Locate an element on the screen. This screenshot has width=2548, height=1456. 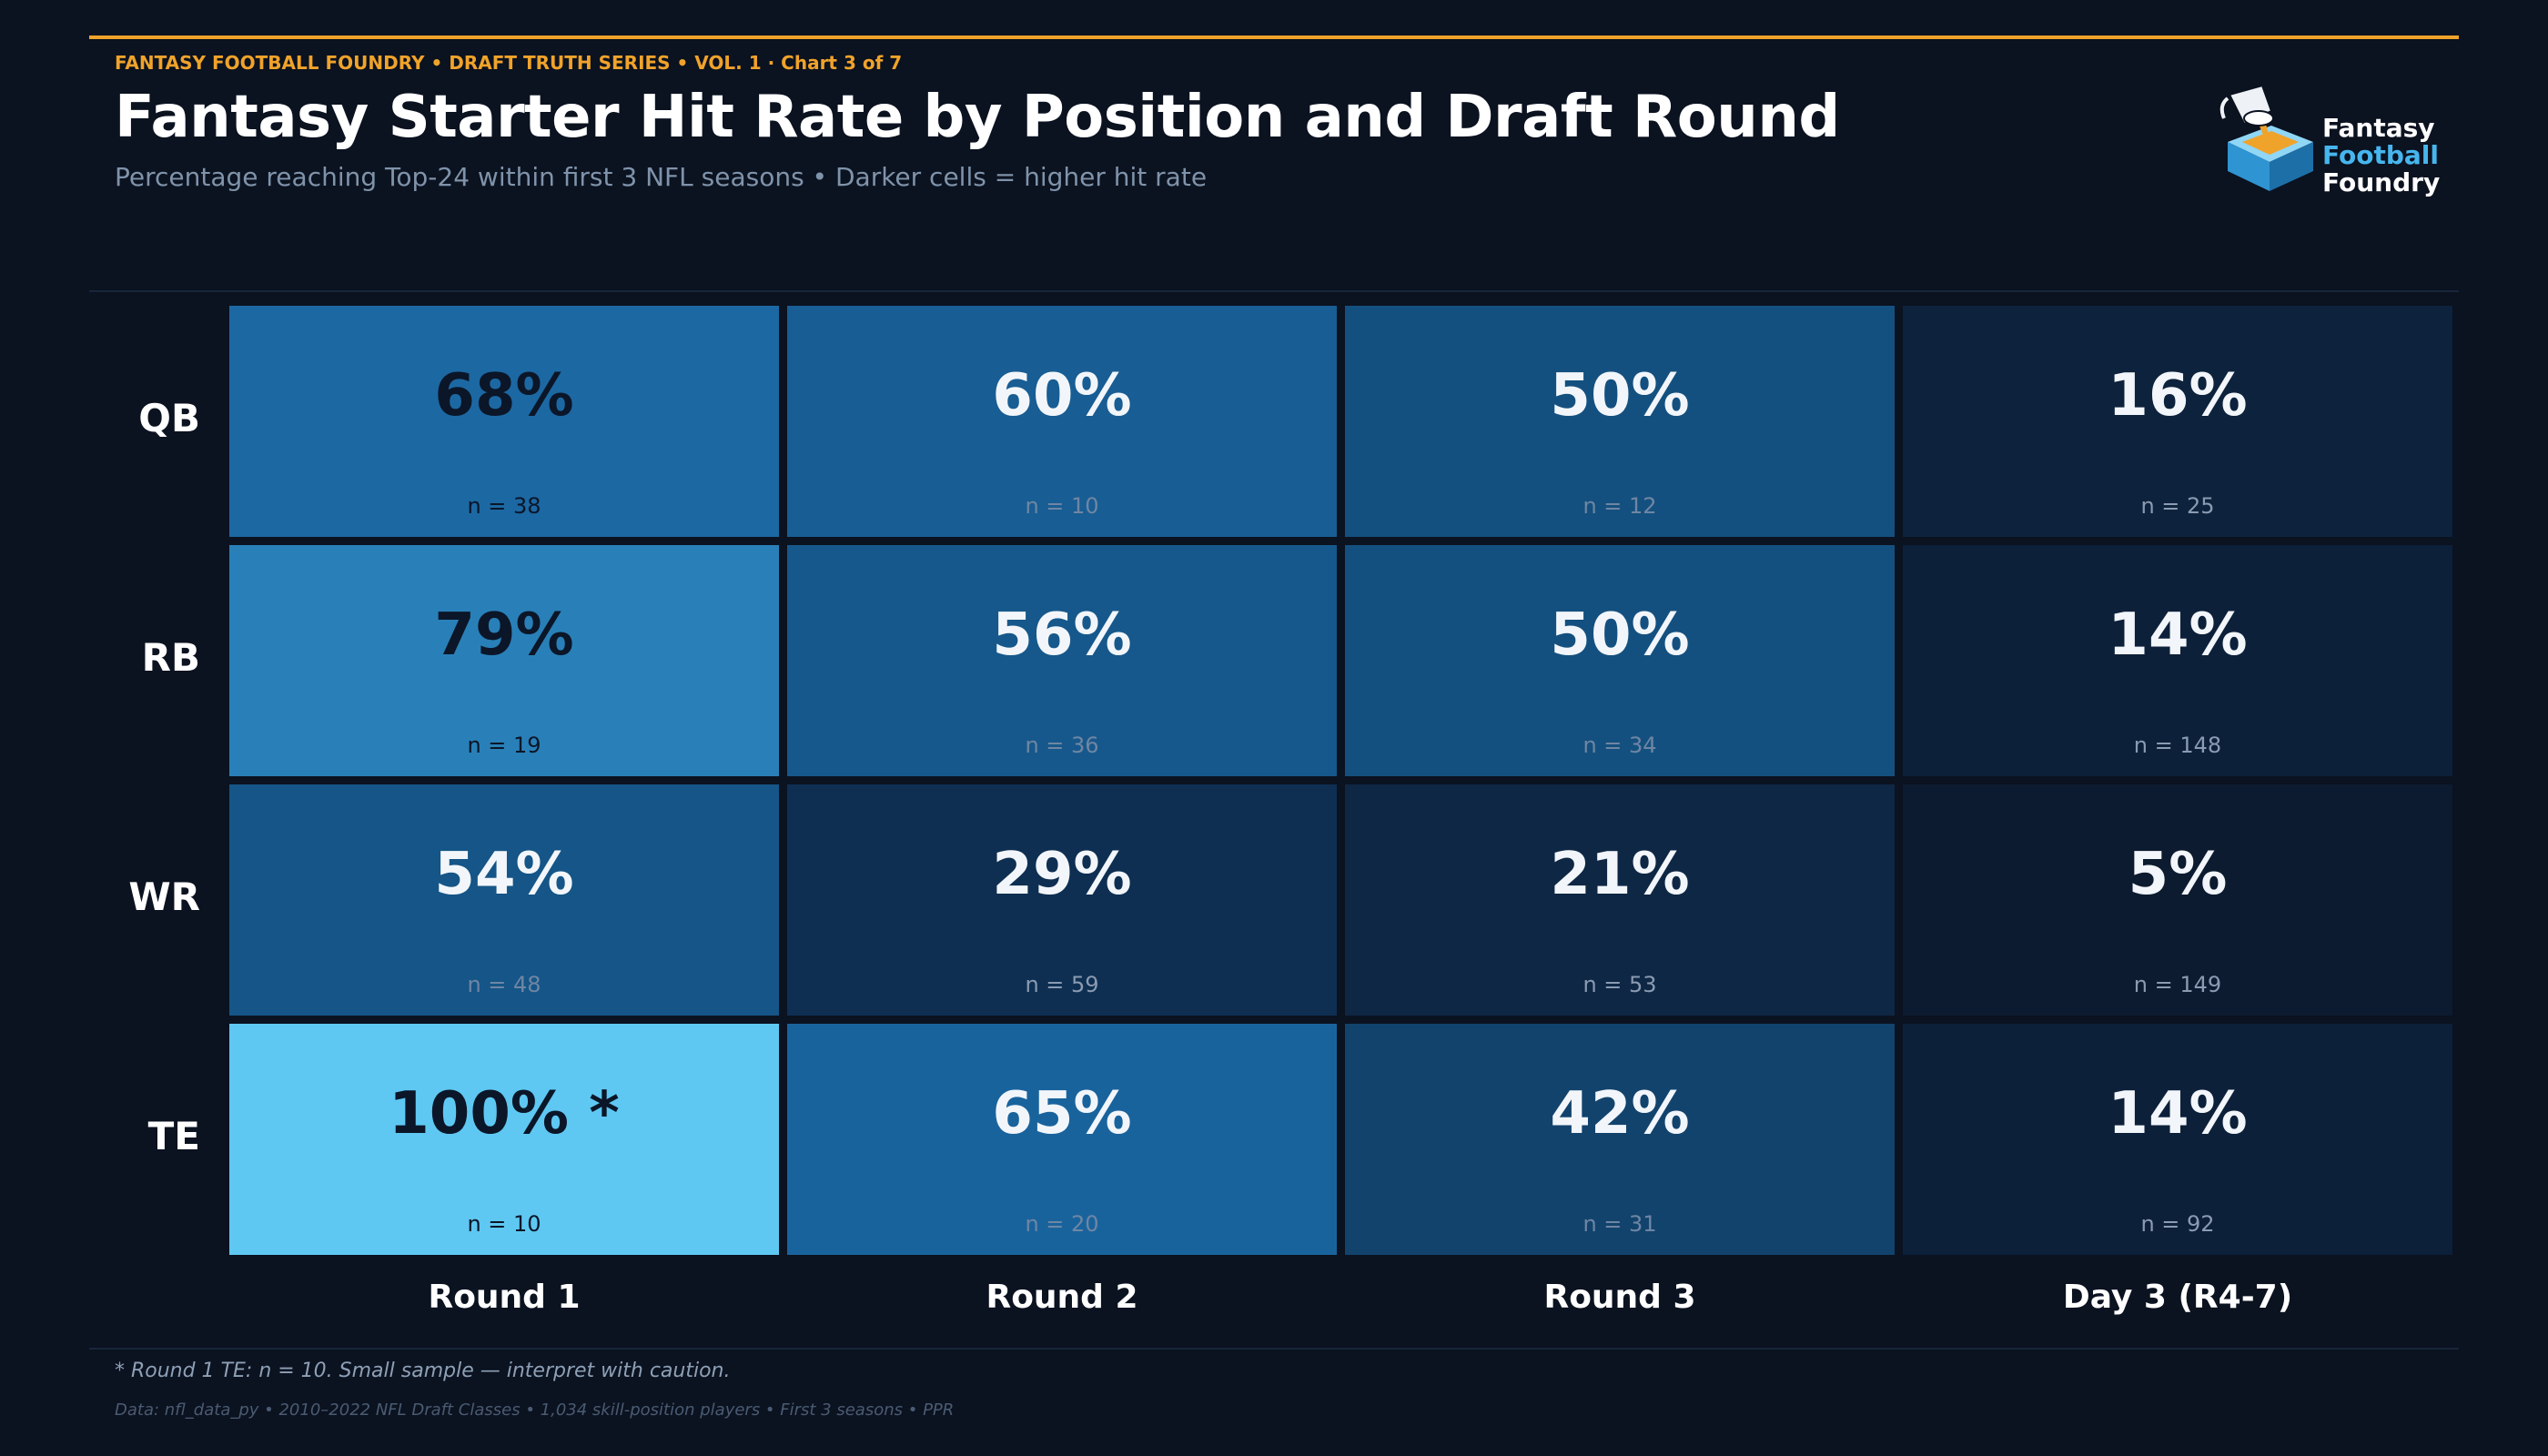
heatmap-cell-wr-4: 5% n = 149 is located at coordinates (2178, 900).